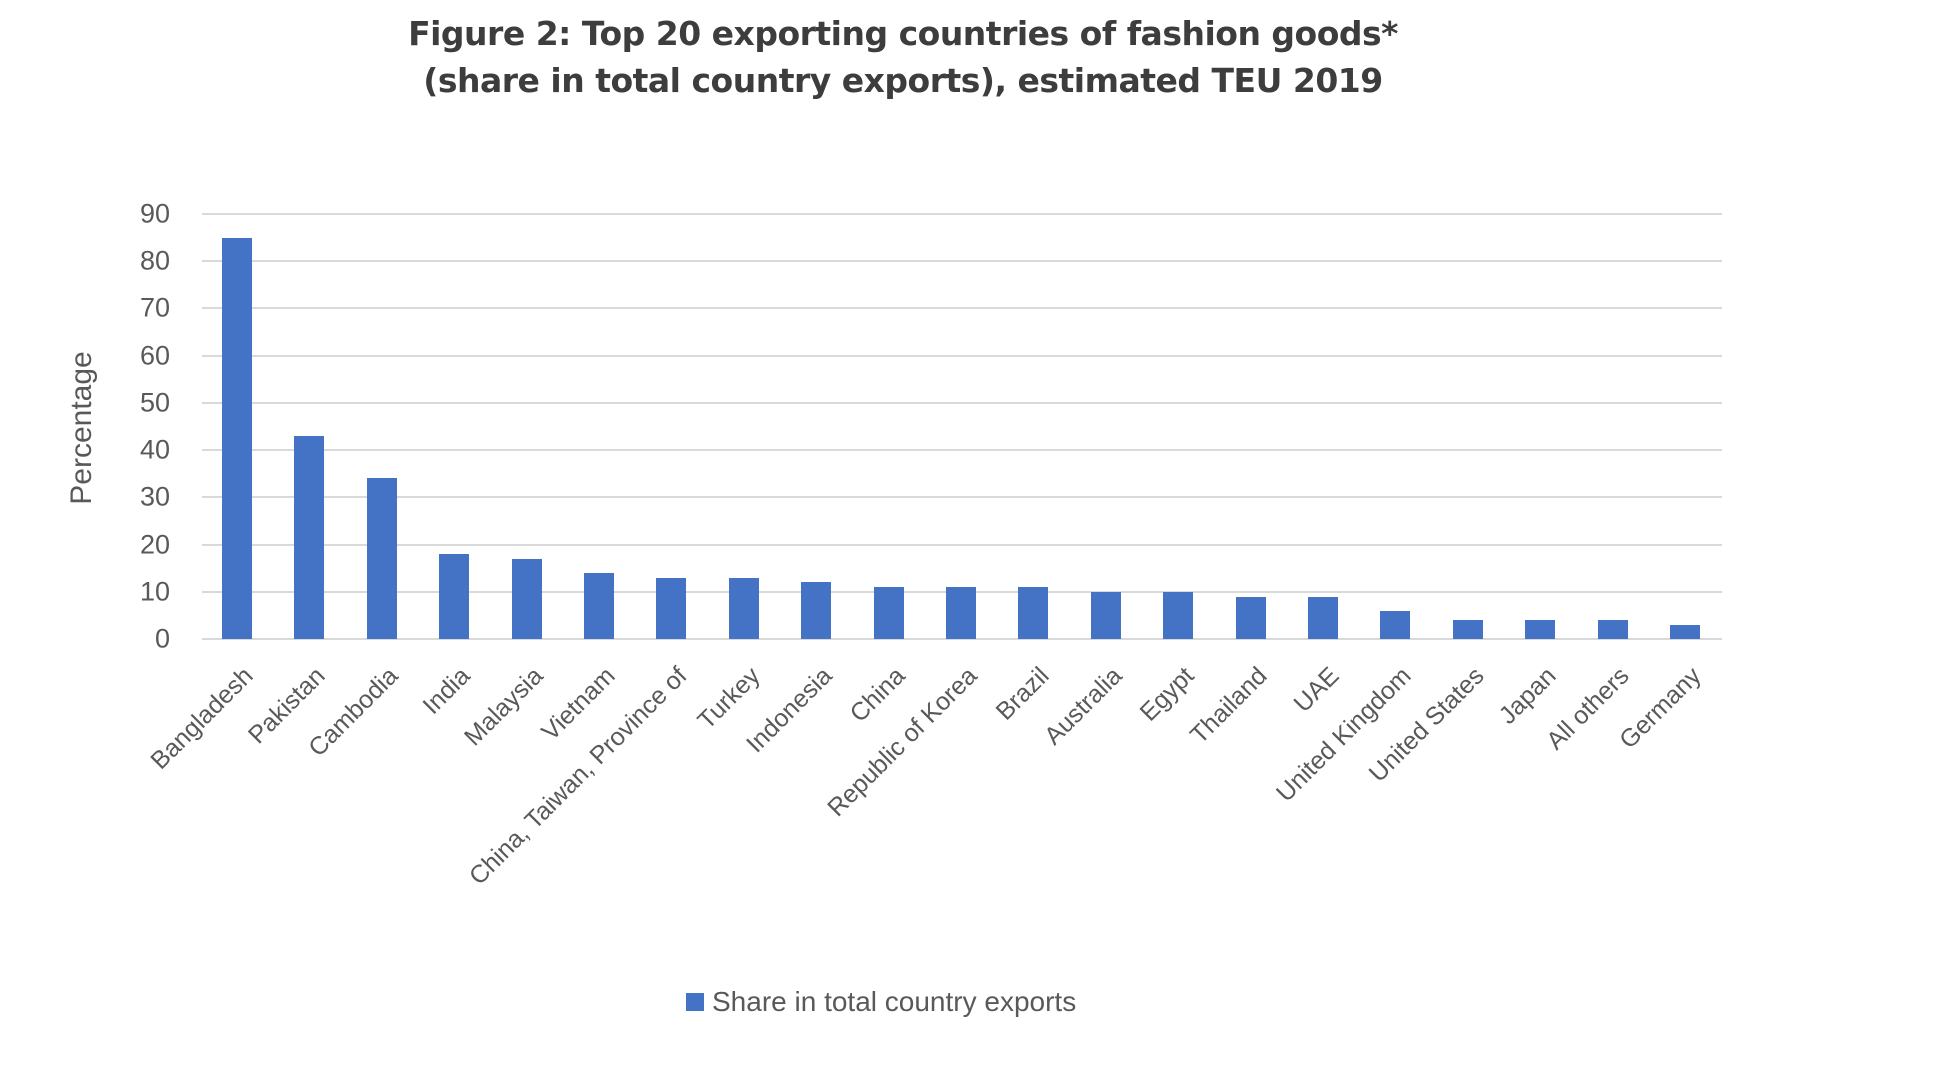 The height and width of the screenshot is (1084, 1936). I want to click on x-tick-label: Brazil, so click(1022, 693).